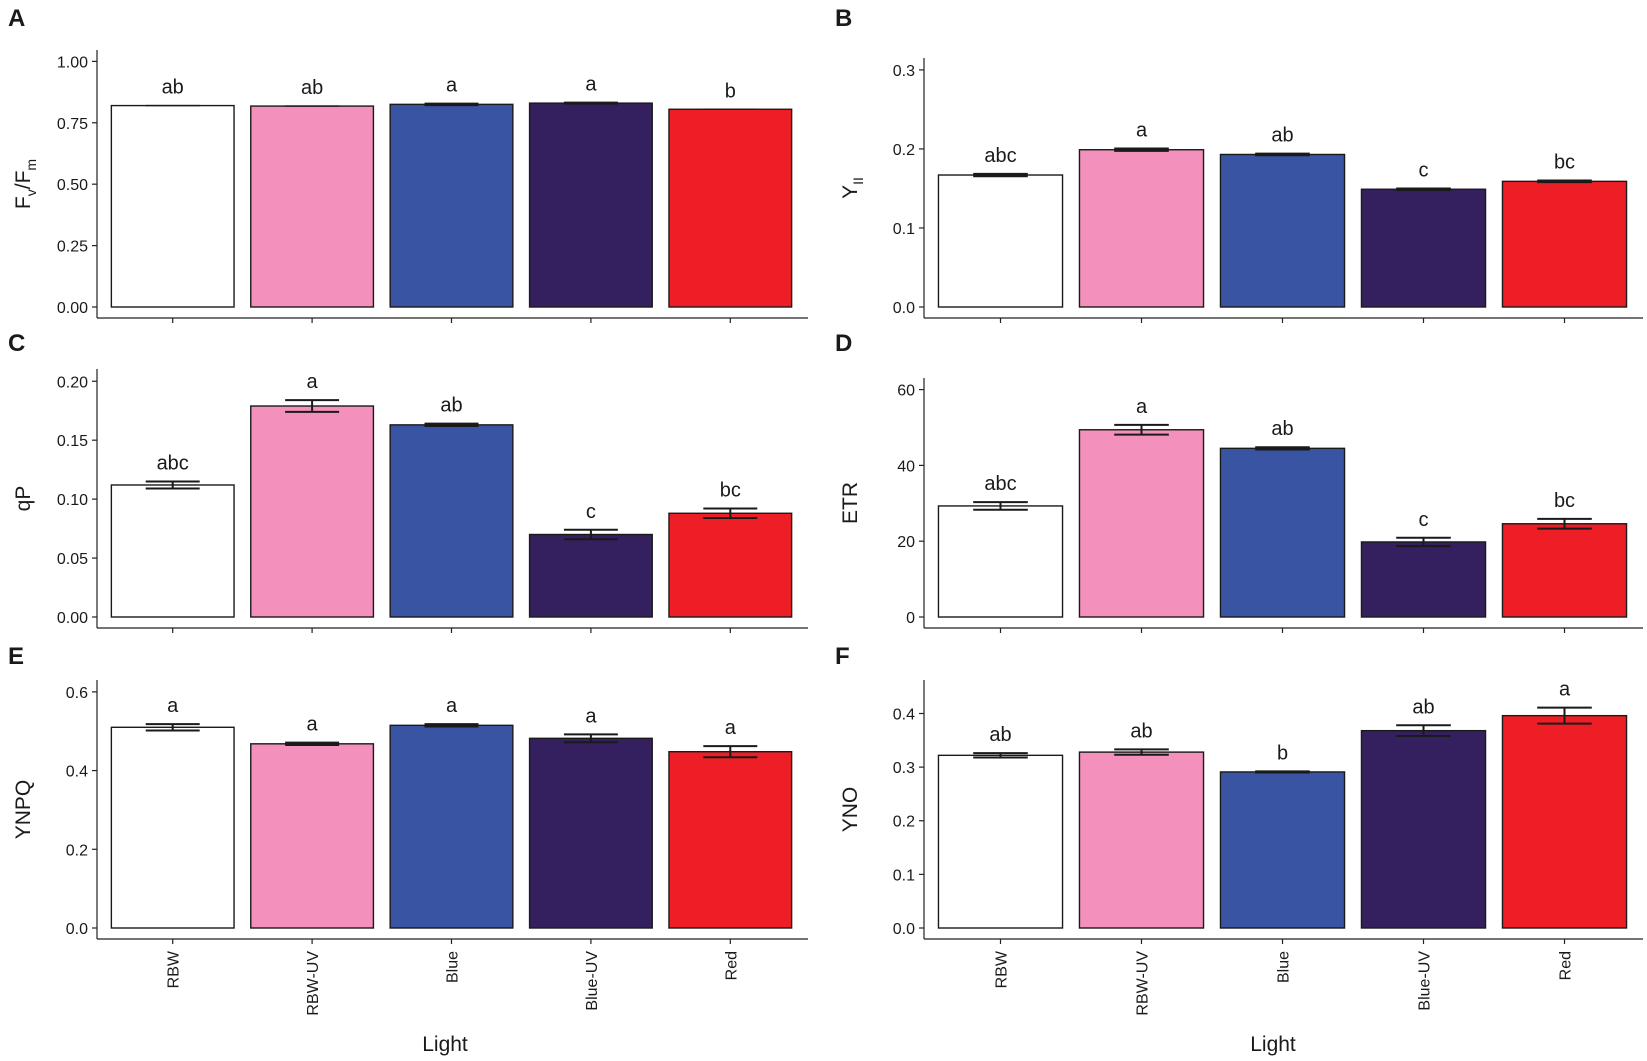 This screenshot has width=1647, height=1061. What do you see at coordinates (731, 965) in the screenshot?
I see `category-label-e-red: Red` at bounding box center [731, 965].